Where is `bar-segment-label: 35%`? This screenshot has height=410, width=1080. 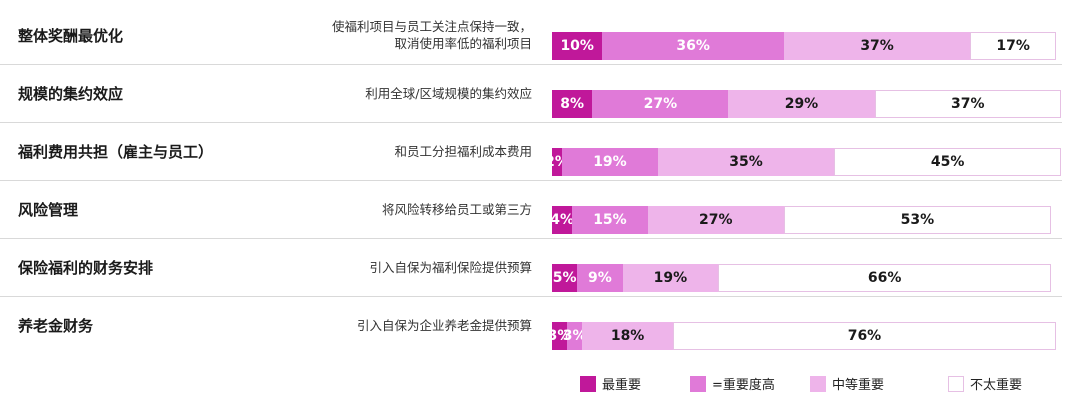
bar-segment-label: 35% is located at coordinates (746, 162).